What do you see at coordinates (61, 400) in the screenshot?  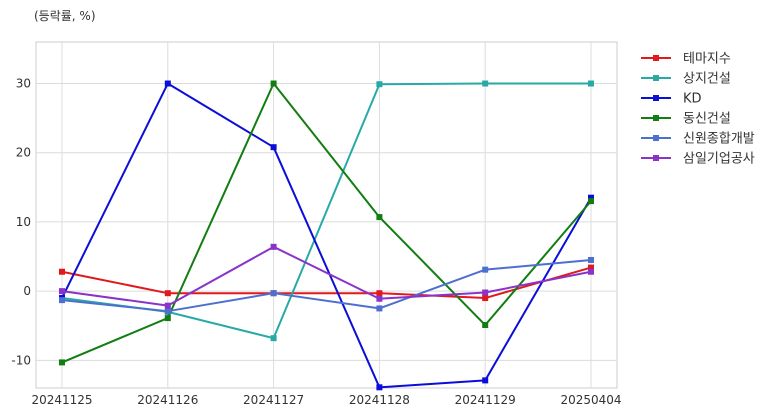 I see `x-tick-label: 20241125` at bounding box center [61, 400].